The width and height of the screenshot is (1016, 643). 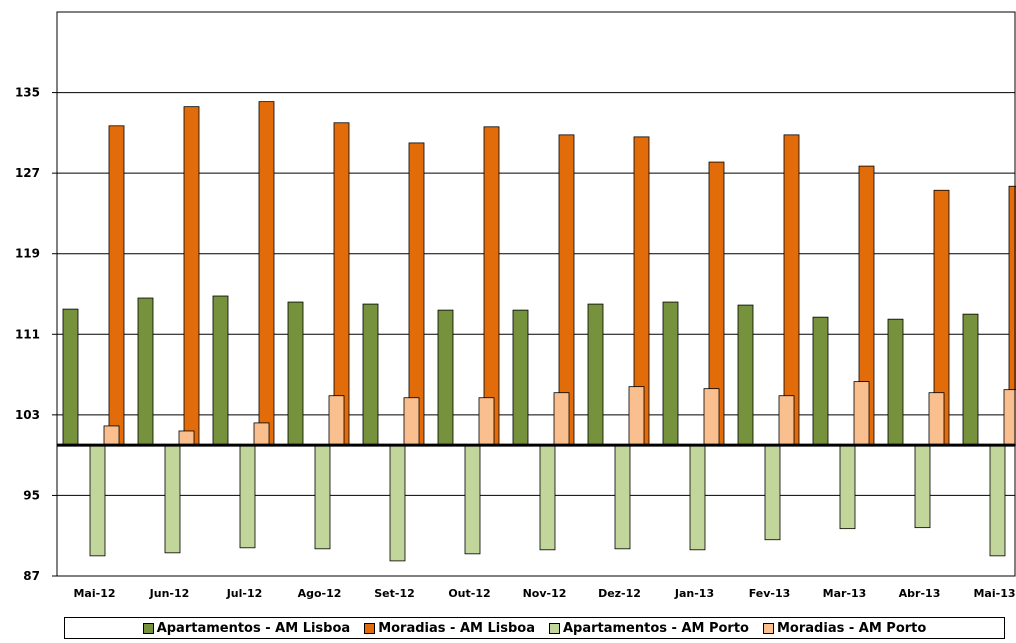 What do you see at coordinates (27, 254) in the screenshot?
I see `y-tick-label: 119` at bounding box center [27, 254].